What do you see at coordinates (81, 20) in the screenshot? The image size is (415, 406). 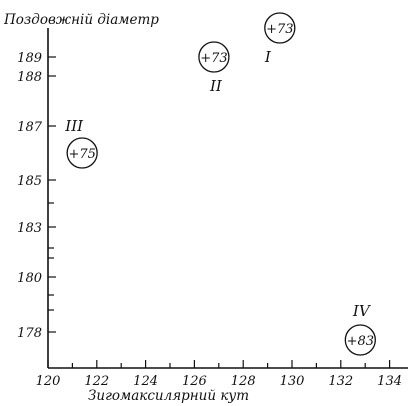 I see `y-axis-title: Поздовжній діаметр` at bounding box center [81, 20].